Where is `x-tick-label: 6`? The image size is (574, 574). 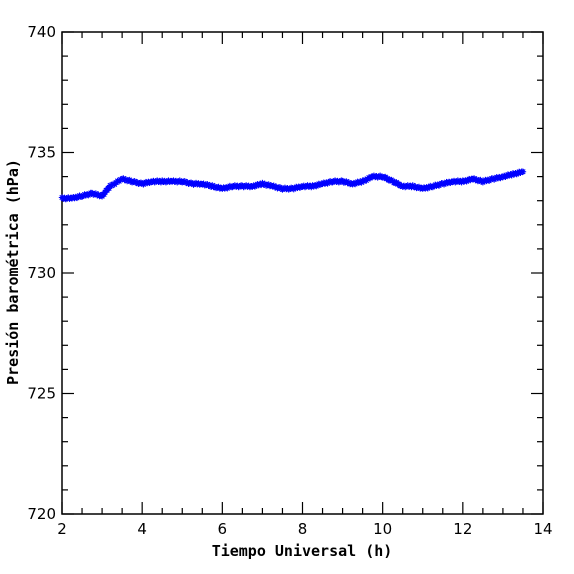 x-tick-label: 6 is located at coordinates (223, 529).